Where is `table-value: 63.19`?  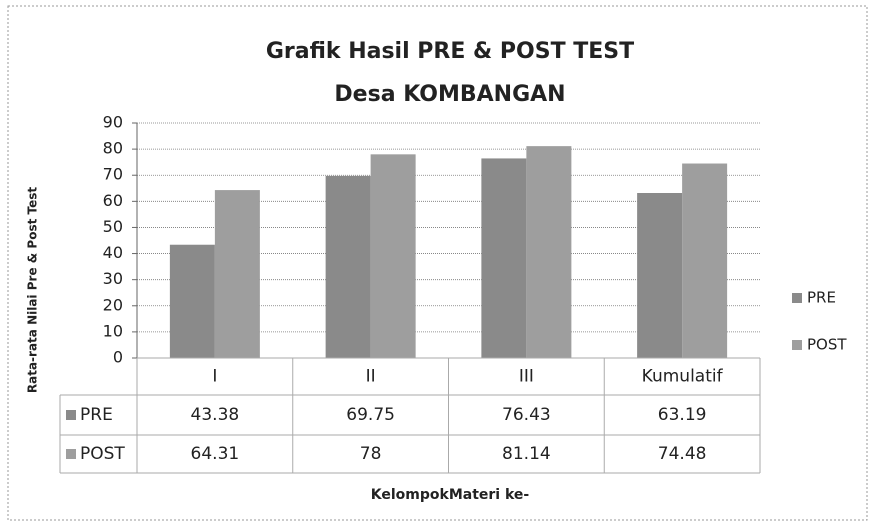
table-value: 63.19 is located at coordinates (682, 415).